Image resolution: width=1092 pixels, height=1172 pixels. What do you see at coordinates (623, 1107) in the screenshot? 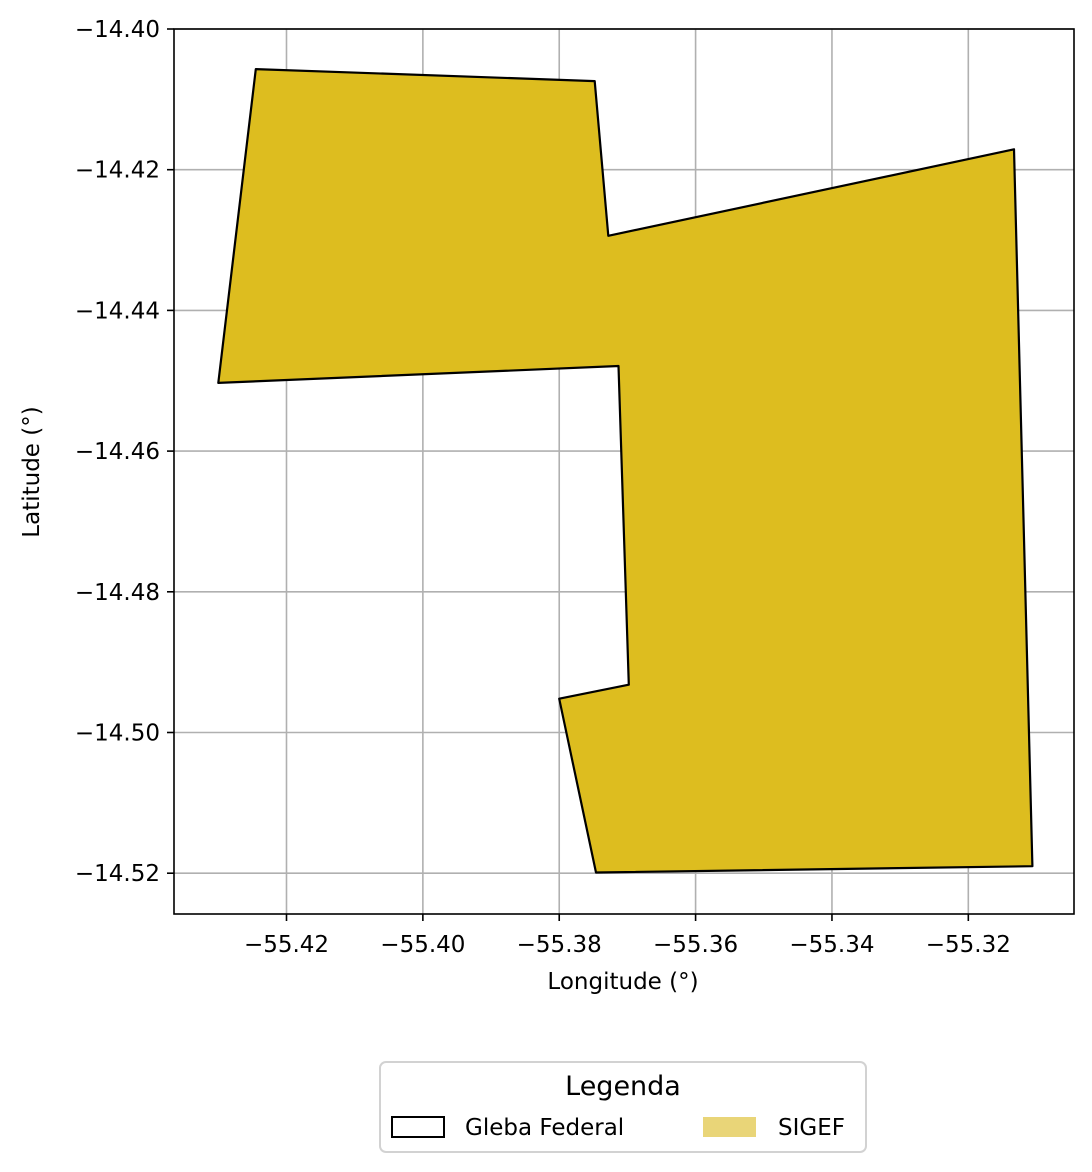
I see `legend: Legenda Gleba Federal SIGEF` at bounding box center [623, 1107].